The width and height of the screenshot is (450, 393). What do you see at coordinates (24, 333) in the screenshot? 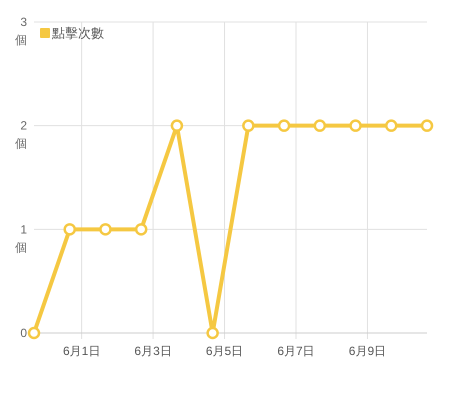
I see `y-tick-label: 0` at bounding box center [24, 333].